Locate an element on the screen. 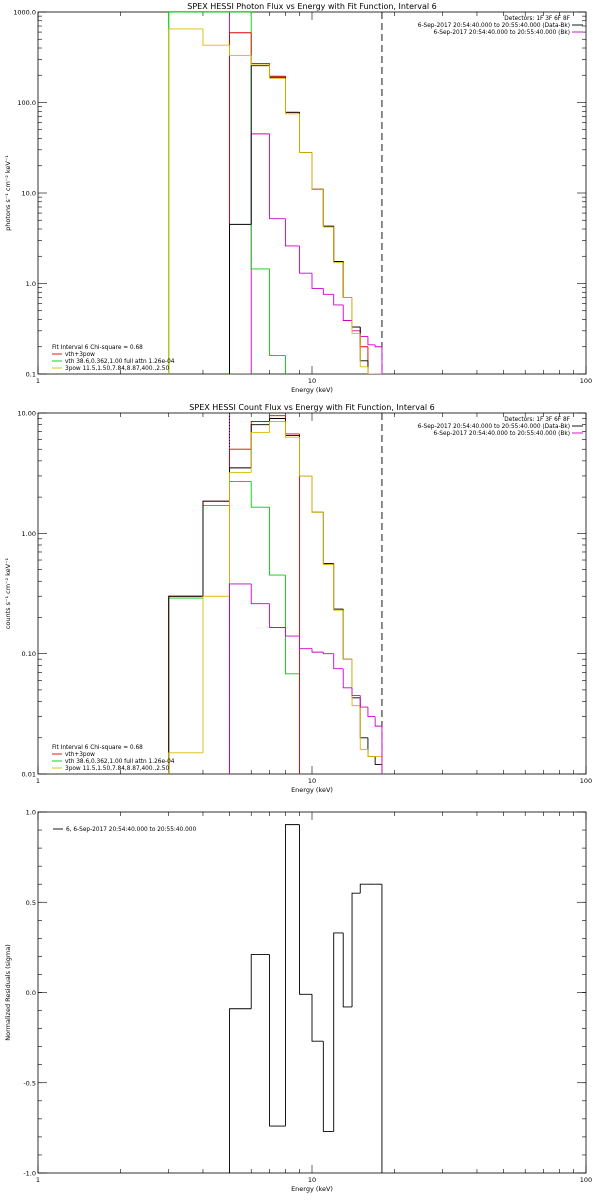  y-tick-label: 1.00 is located at coordinates (29, 534).